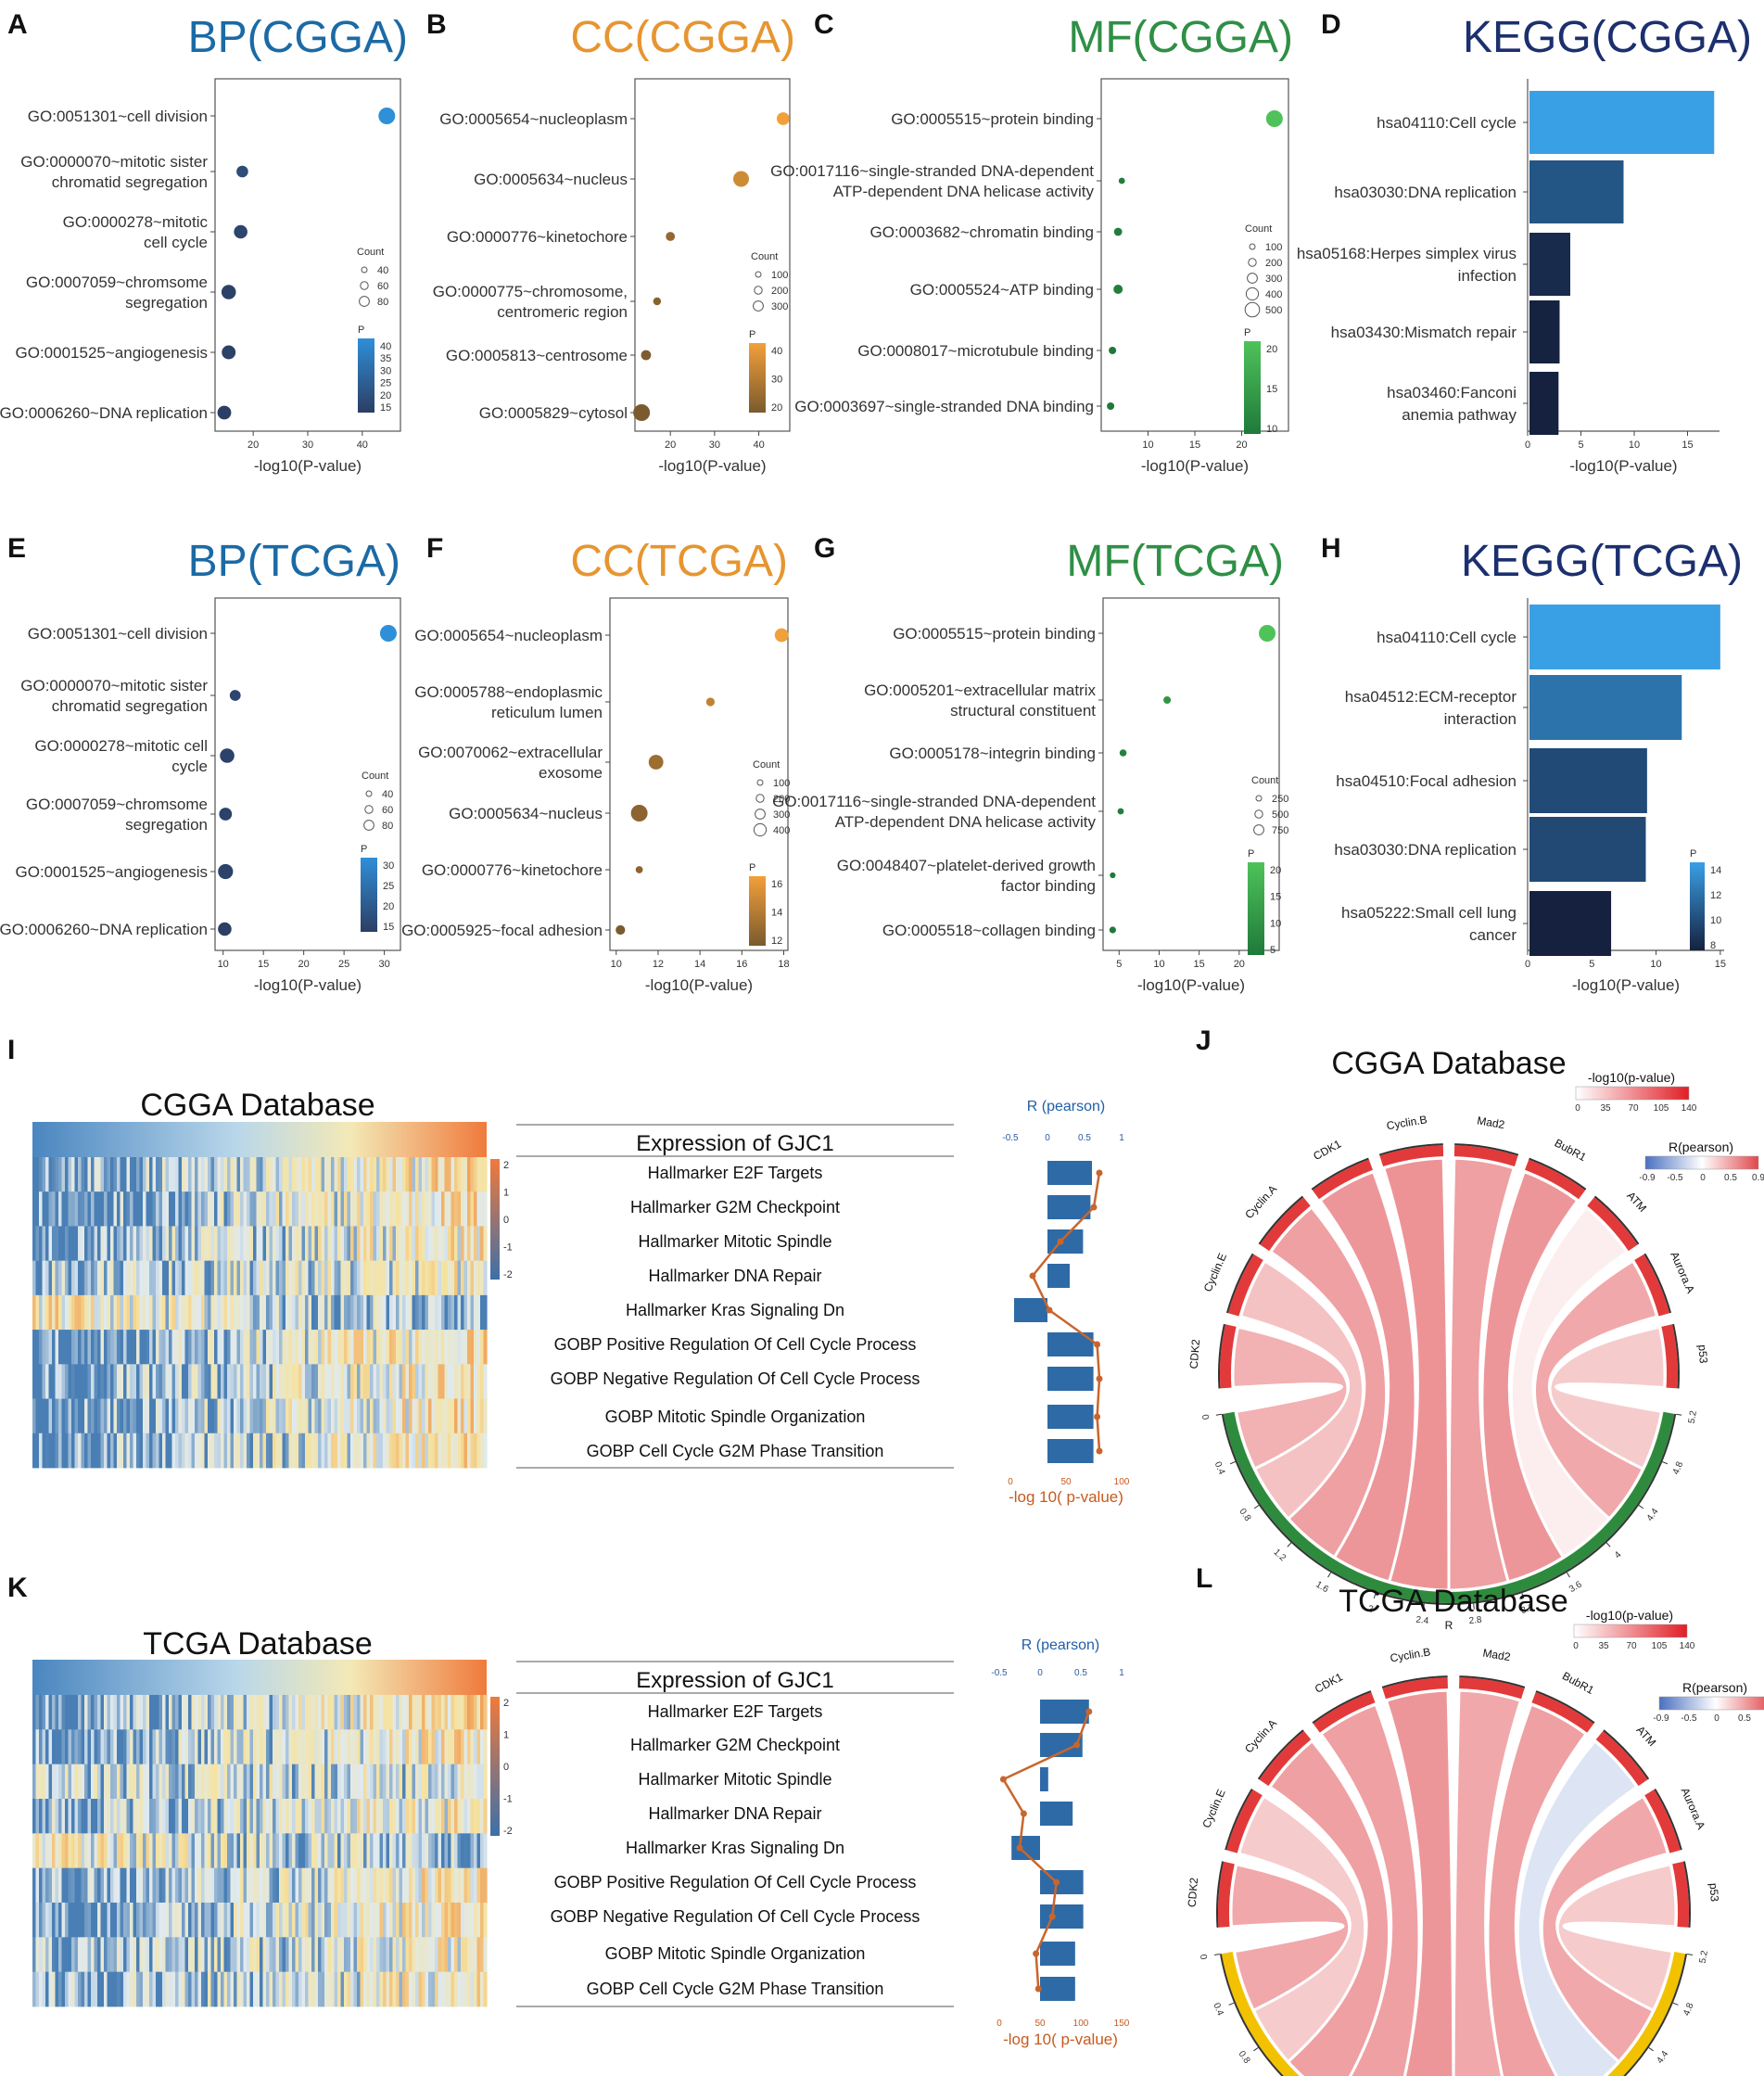 The image size is (1764, 2076). Describe the element at coordinates (1216, 1954) in the screenshot. I see `r-arc-tick` at that location.